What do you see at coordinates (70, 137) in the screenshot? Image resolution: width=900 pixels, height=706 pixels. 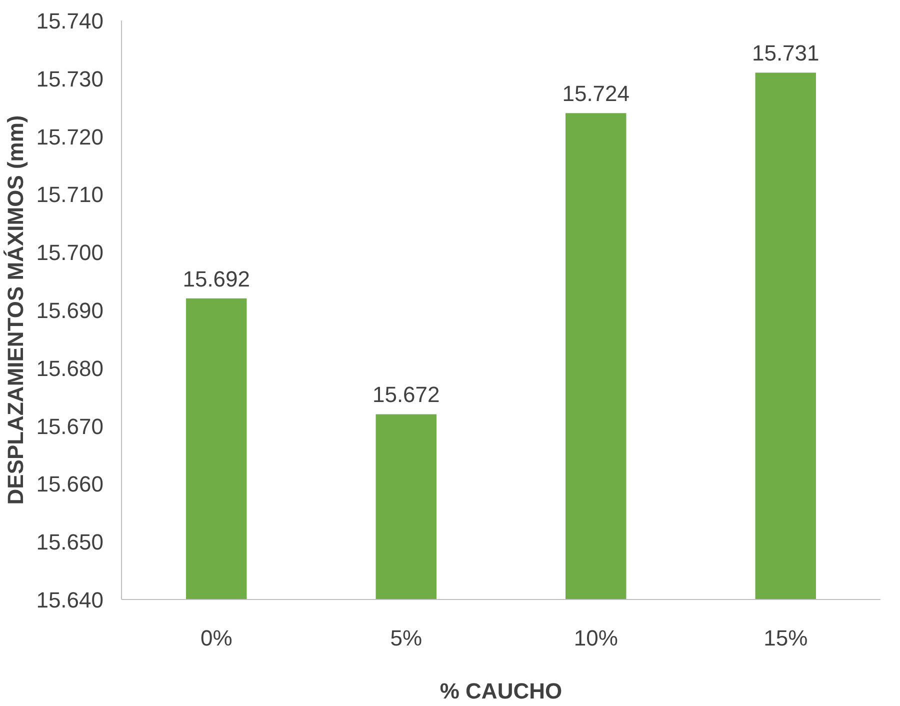 I see `y-tick-label: 15.720` at bounding box center [70, 137].